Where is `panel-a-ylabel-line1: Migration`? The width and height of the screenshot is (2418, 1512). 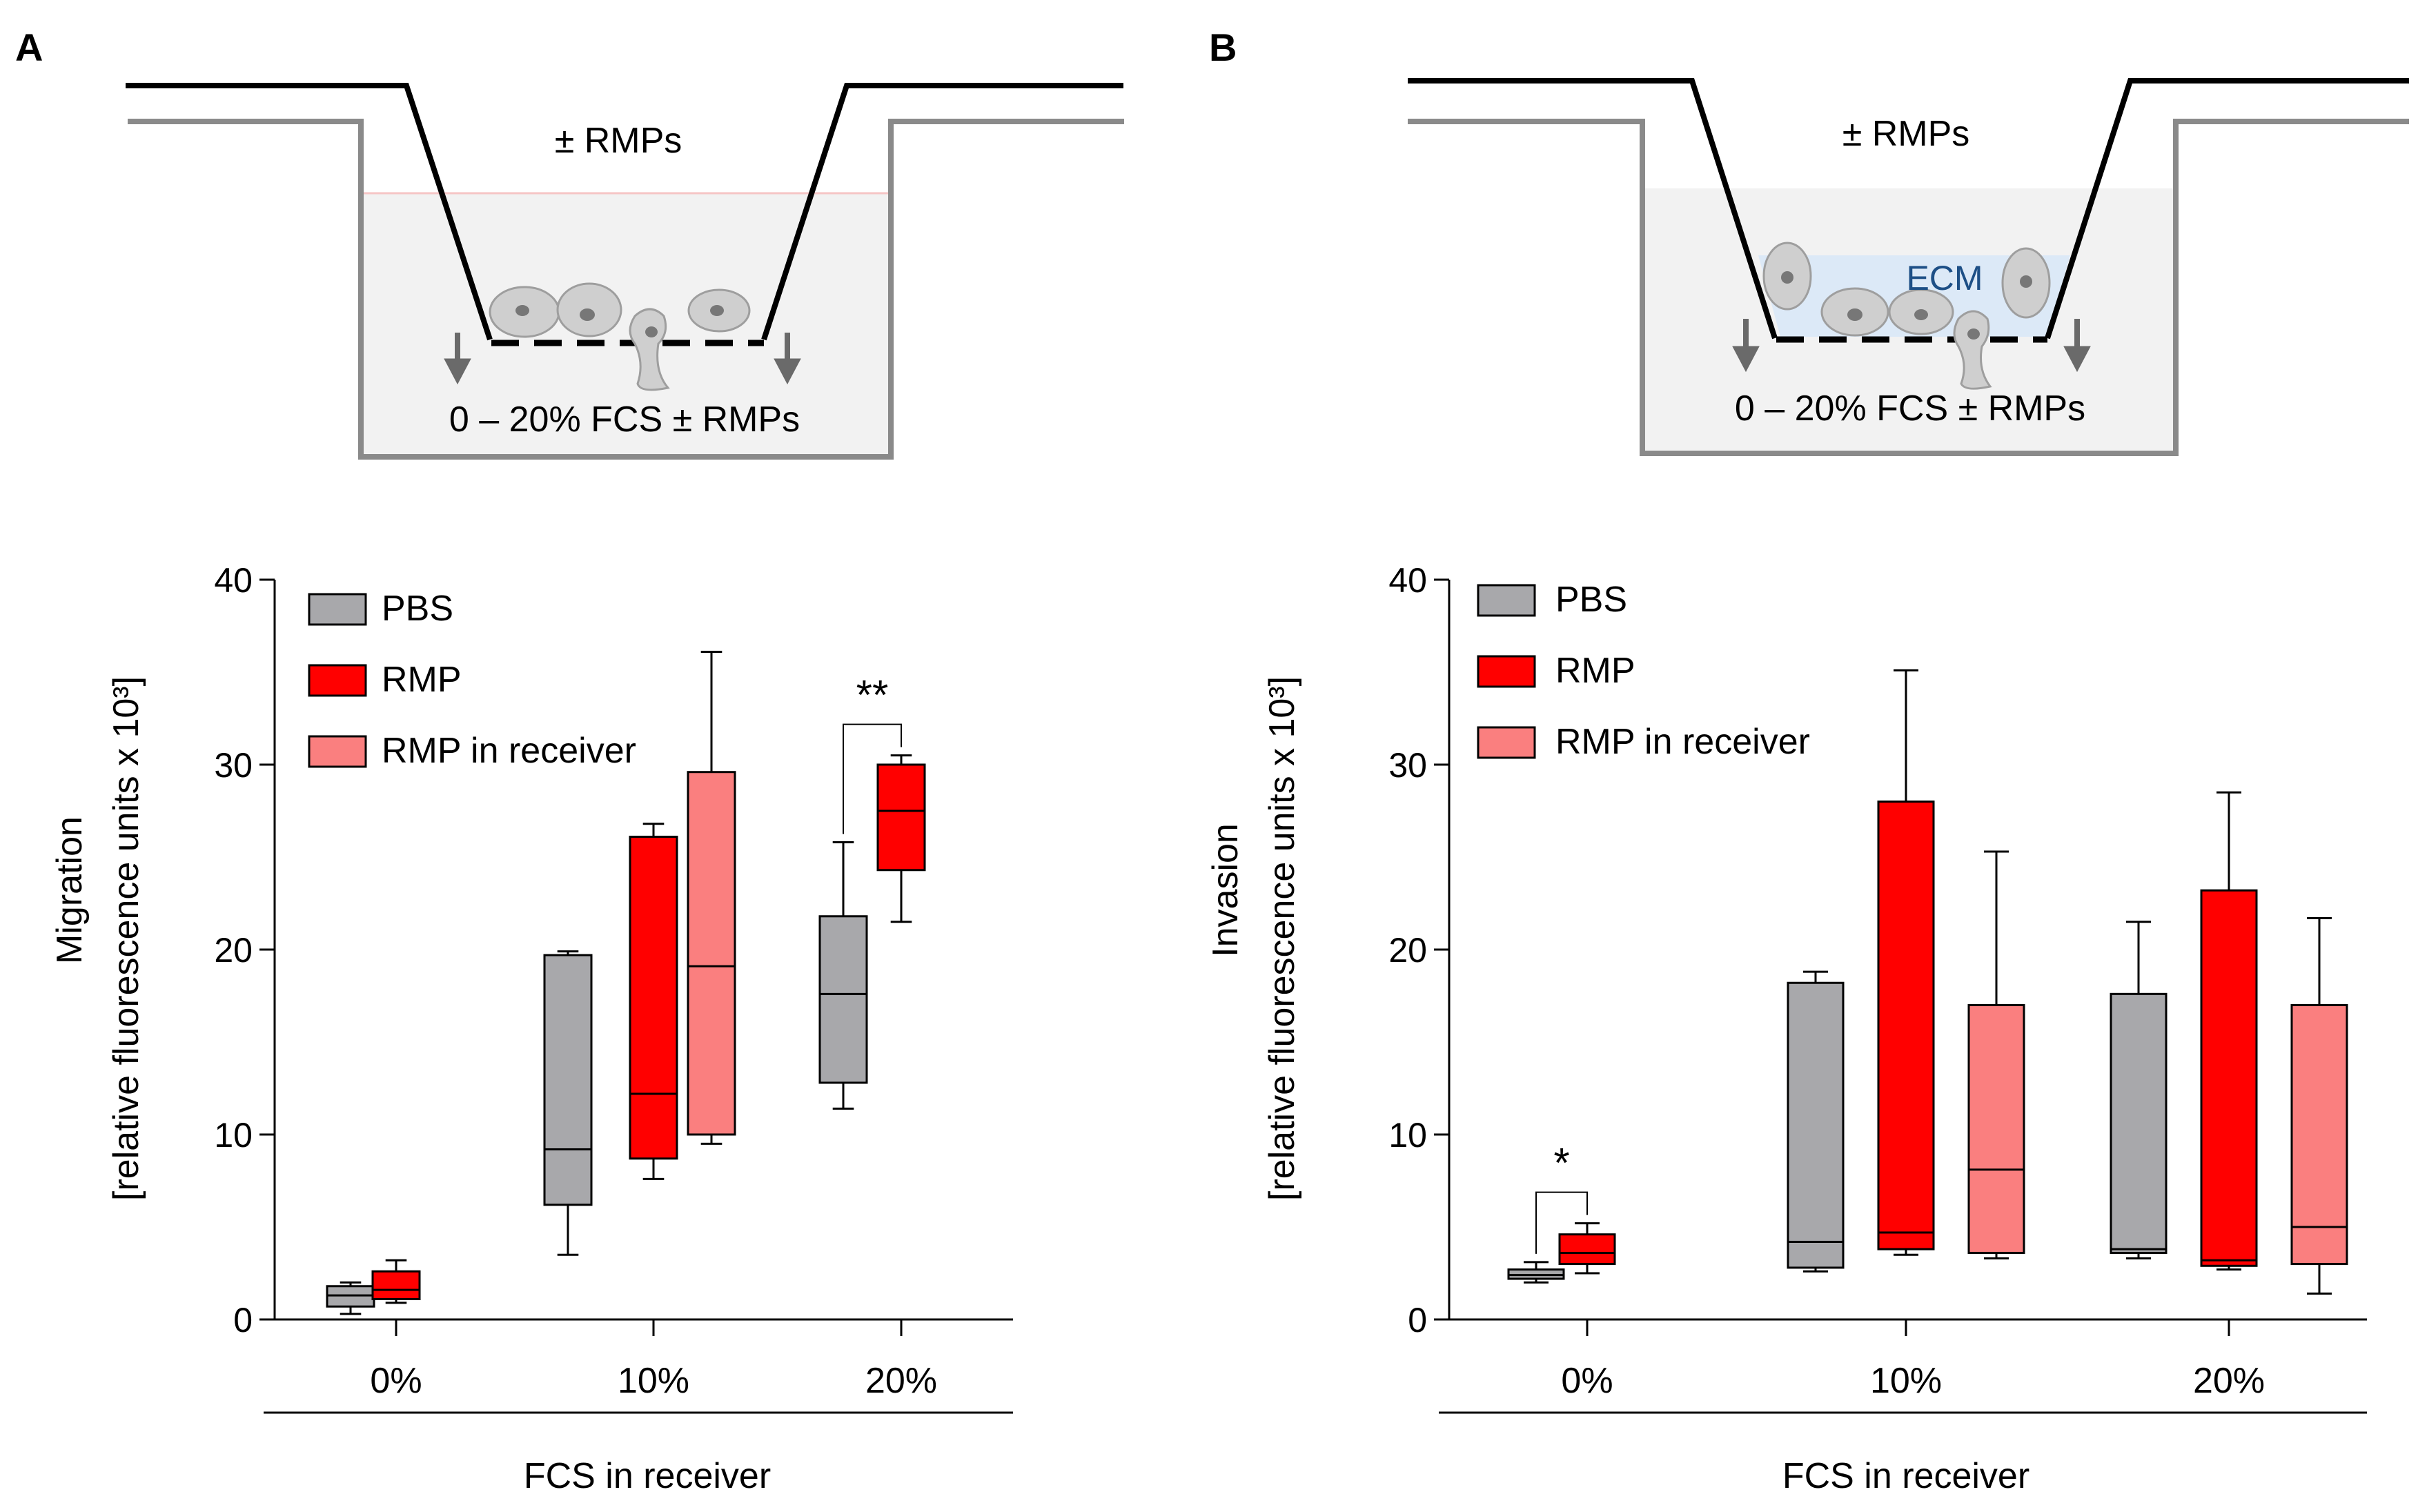
panel-a-ylabel-line1: Migration is located at coordinates (70, 890).